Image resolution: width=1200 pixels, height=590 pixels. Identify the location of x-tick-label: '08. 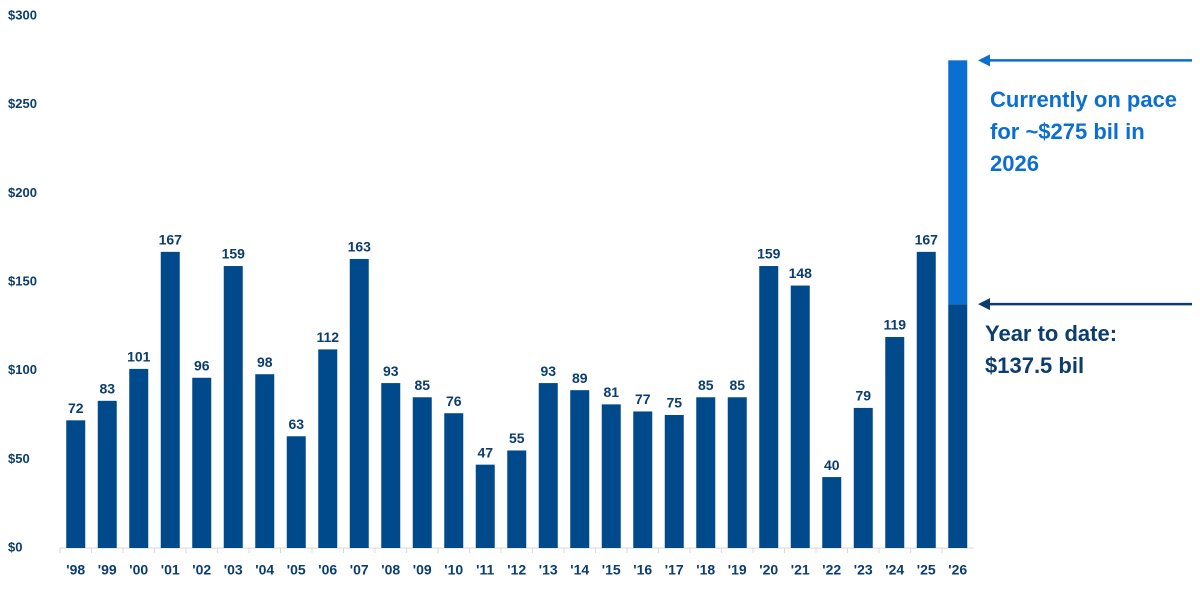
(390, 570).